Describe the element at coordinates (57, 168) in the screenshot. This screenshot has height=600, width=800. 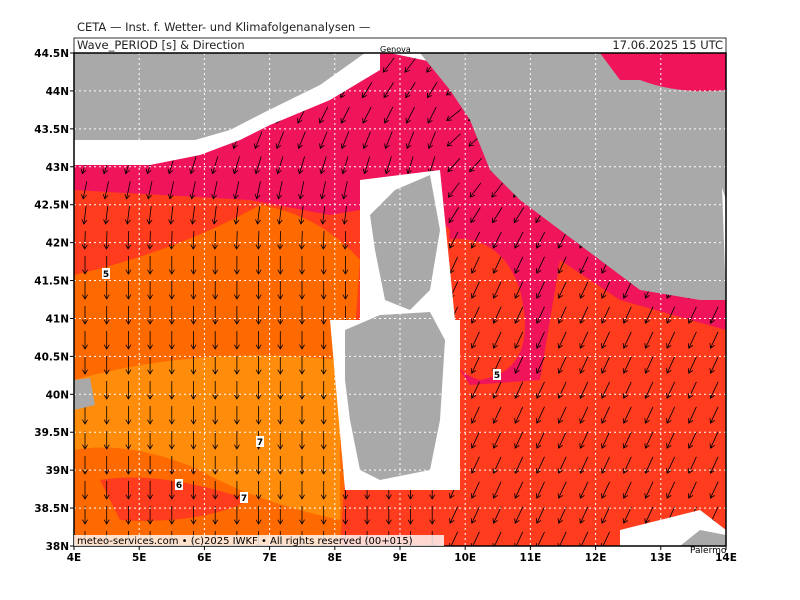
I see `lat-label: 43N` at that location.